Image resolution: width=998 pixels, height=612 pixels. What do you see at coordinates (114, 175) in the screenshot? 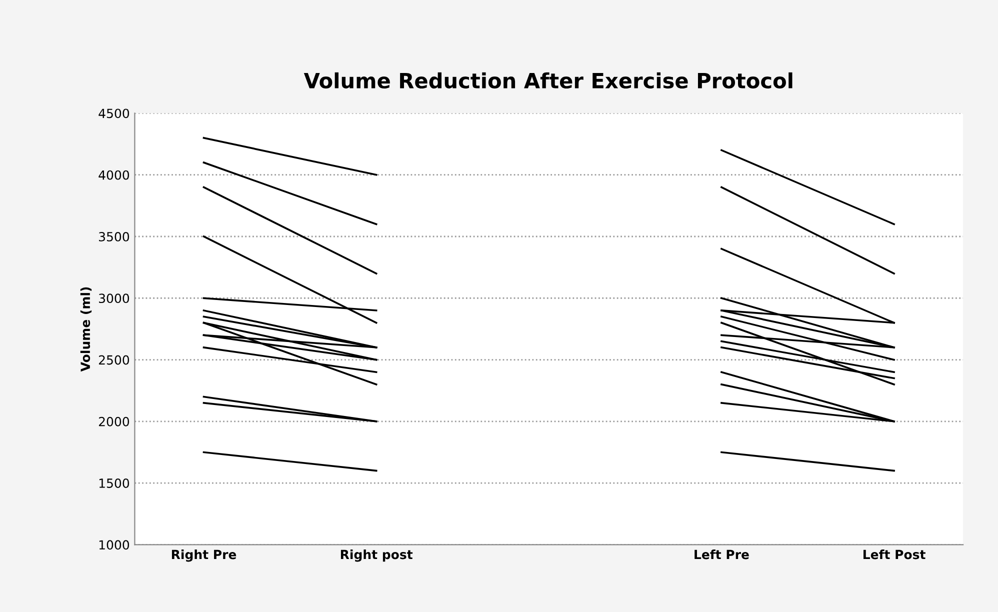
I see `y-tick-label: 4000` at bounding box center [114, 175].